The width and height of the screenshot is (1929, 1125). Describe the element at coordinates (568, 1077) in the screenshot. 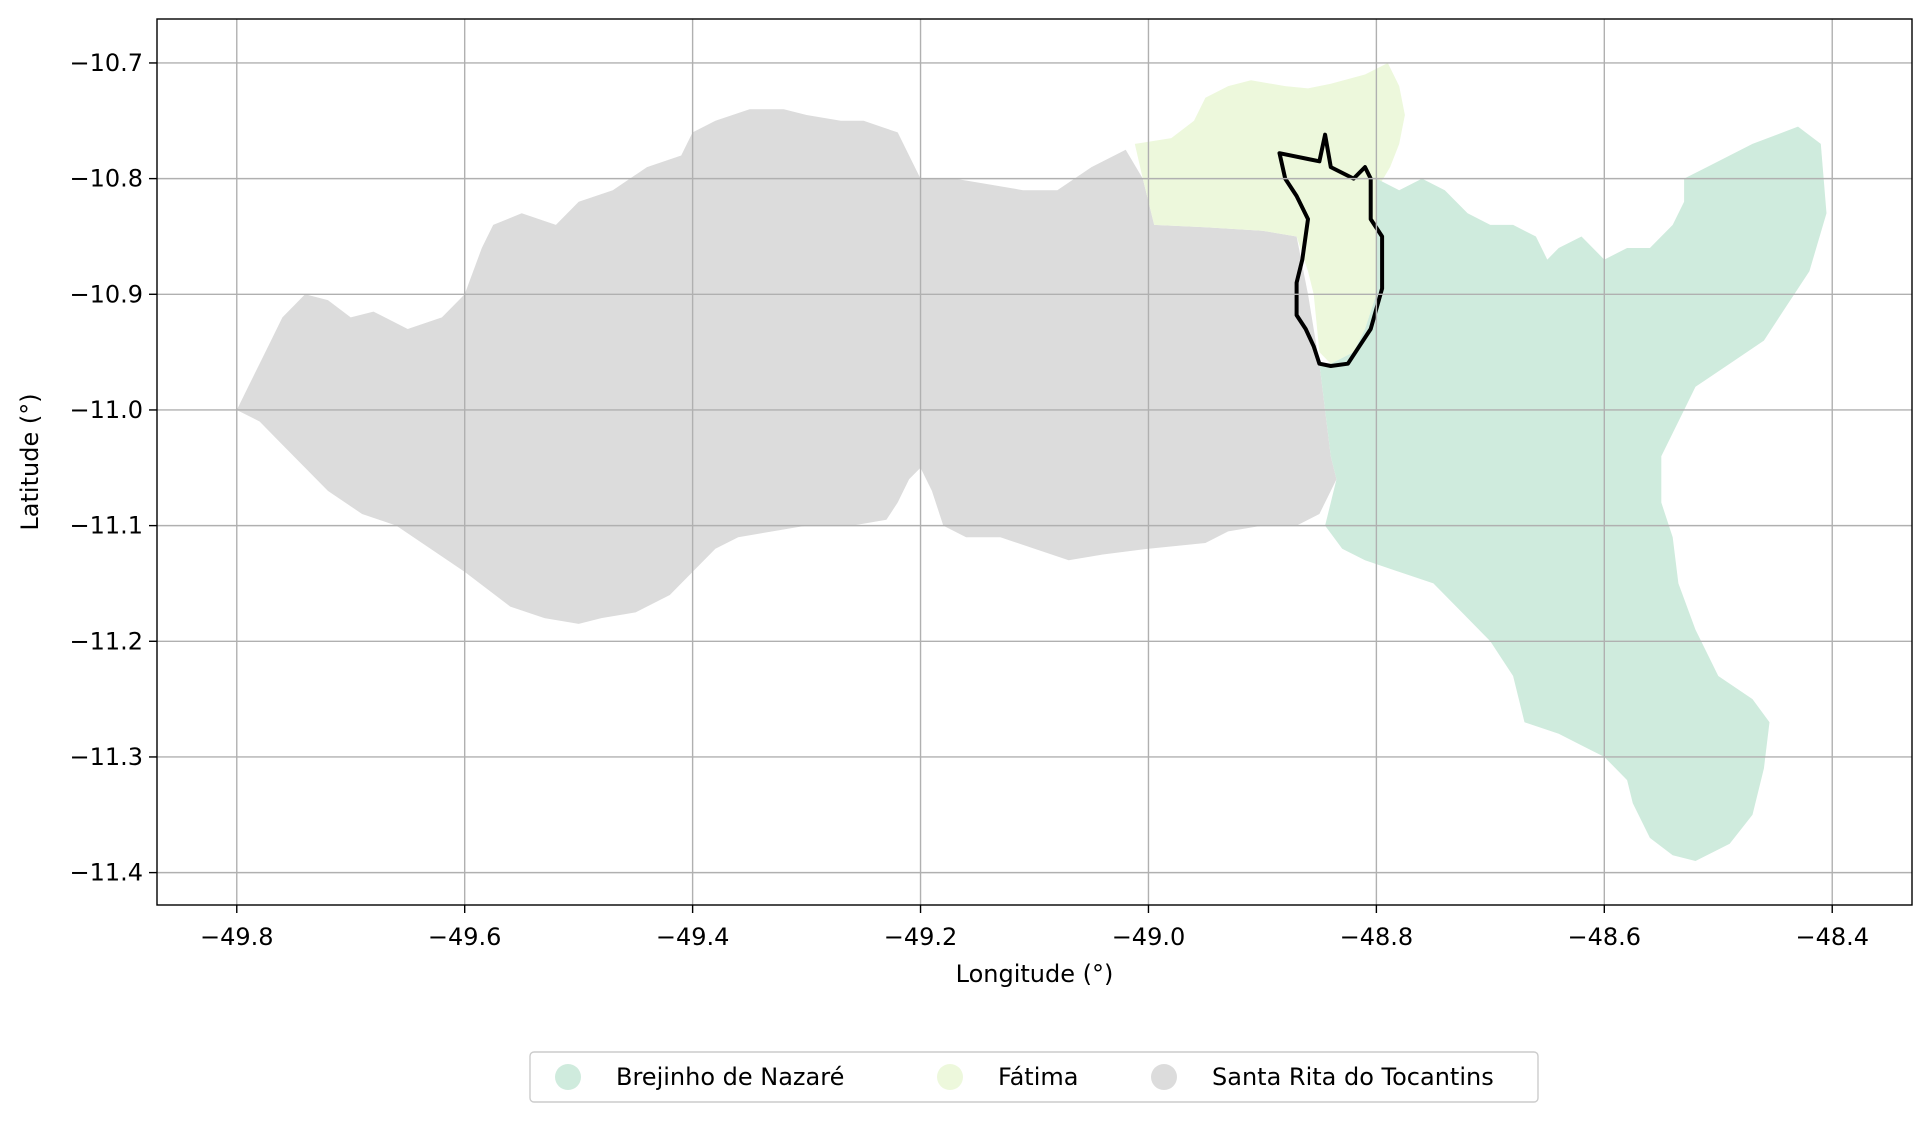

I see `legend-swatch-brejinho-de-nazare` at that location.